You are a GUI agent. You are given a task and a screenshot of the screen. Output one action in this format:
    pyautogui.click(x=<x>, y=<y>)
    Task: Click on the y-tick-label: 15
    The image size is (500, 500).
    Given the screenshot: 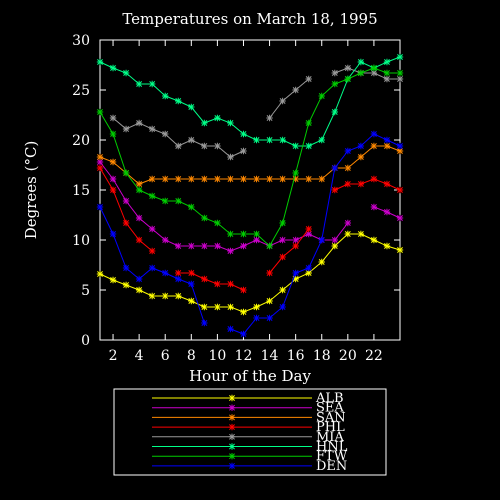 What is the action you would take?
    pyautogui.click(x=81, y=191)
    